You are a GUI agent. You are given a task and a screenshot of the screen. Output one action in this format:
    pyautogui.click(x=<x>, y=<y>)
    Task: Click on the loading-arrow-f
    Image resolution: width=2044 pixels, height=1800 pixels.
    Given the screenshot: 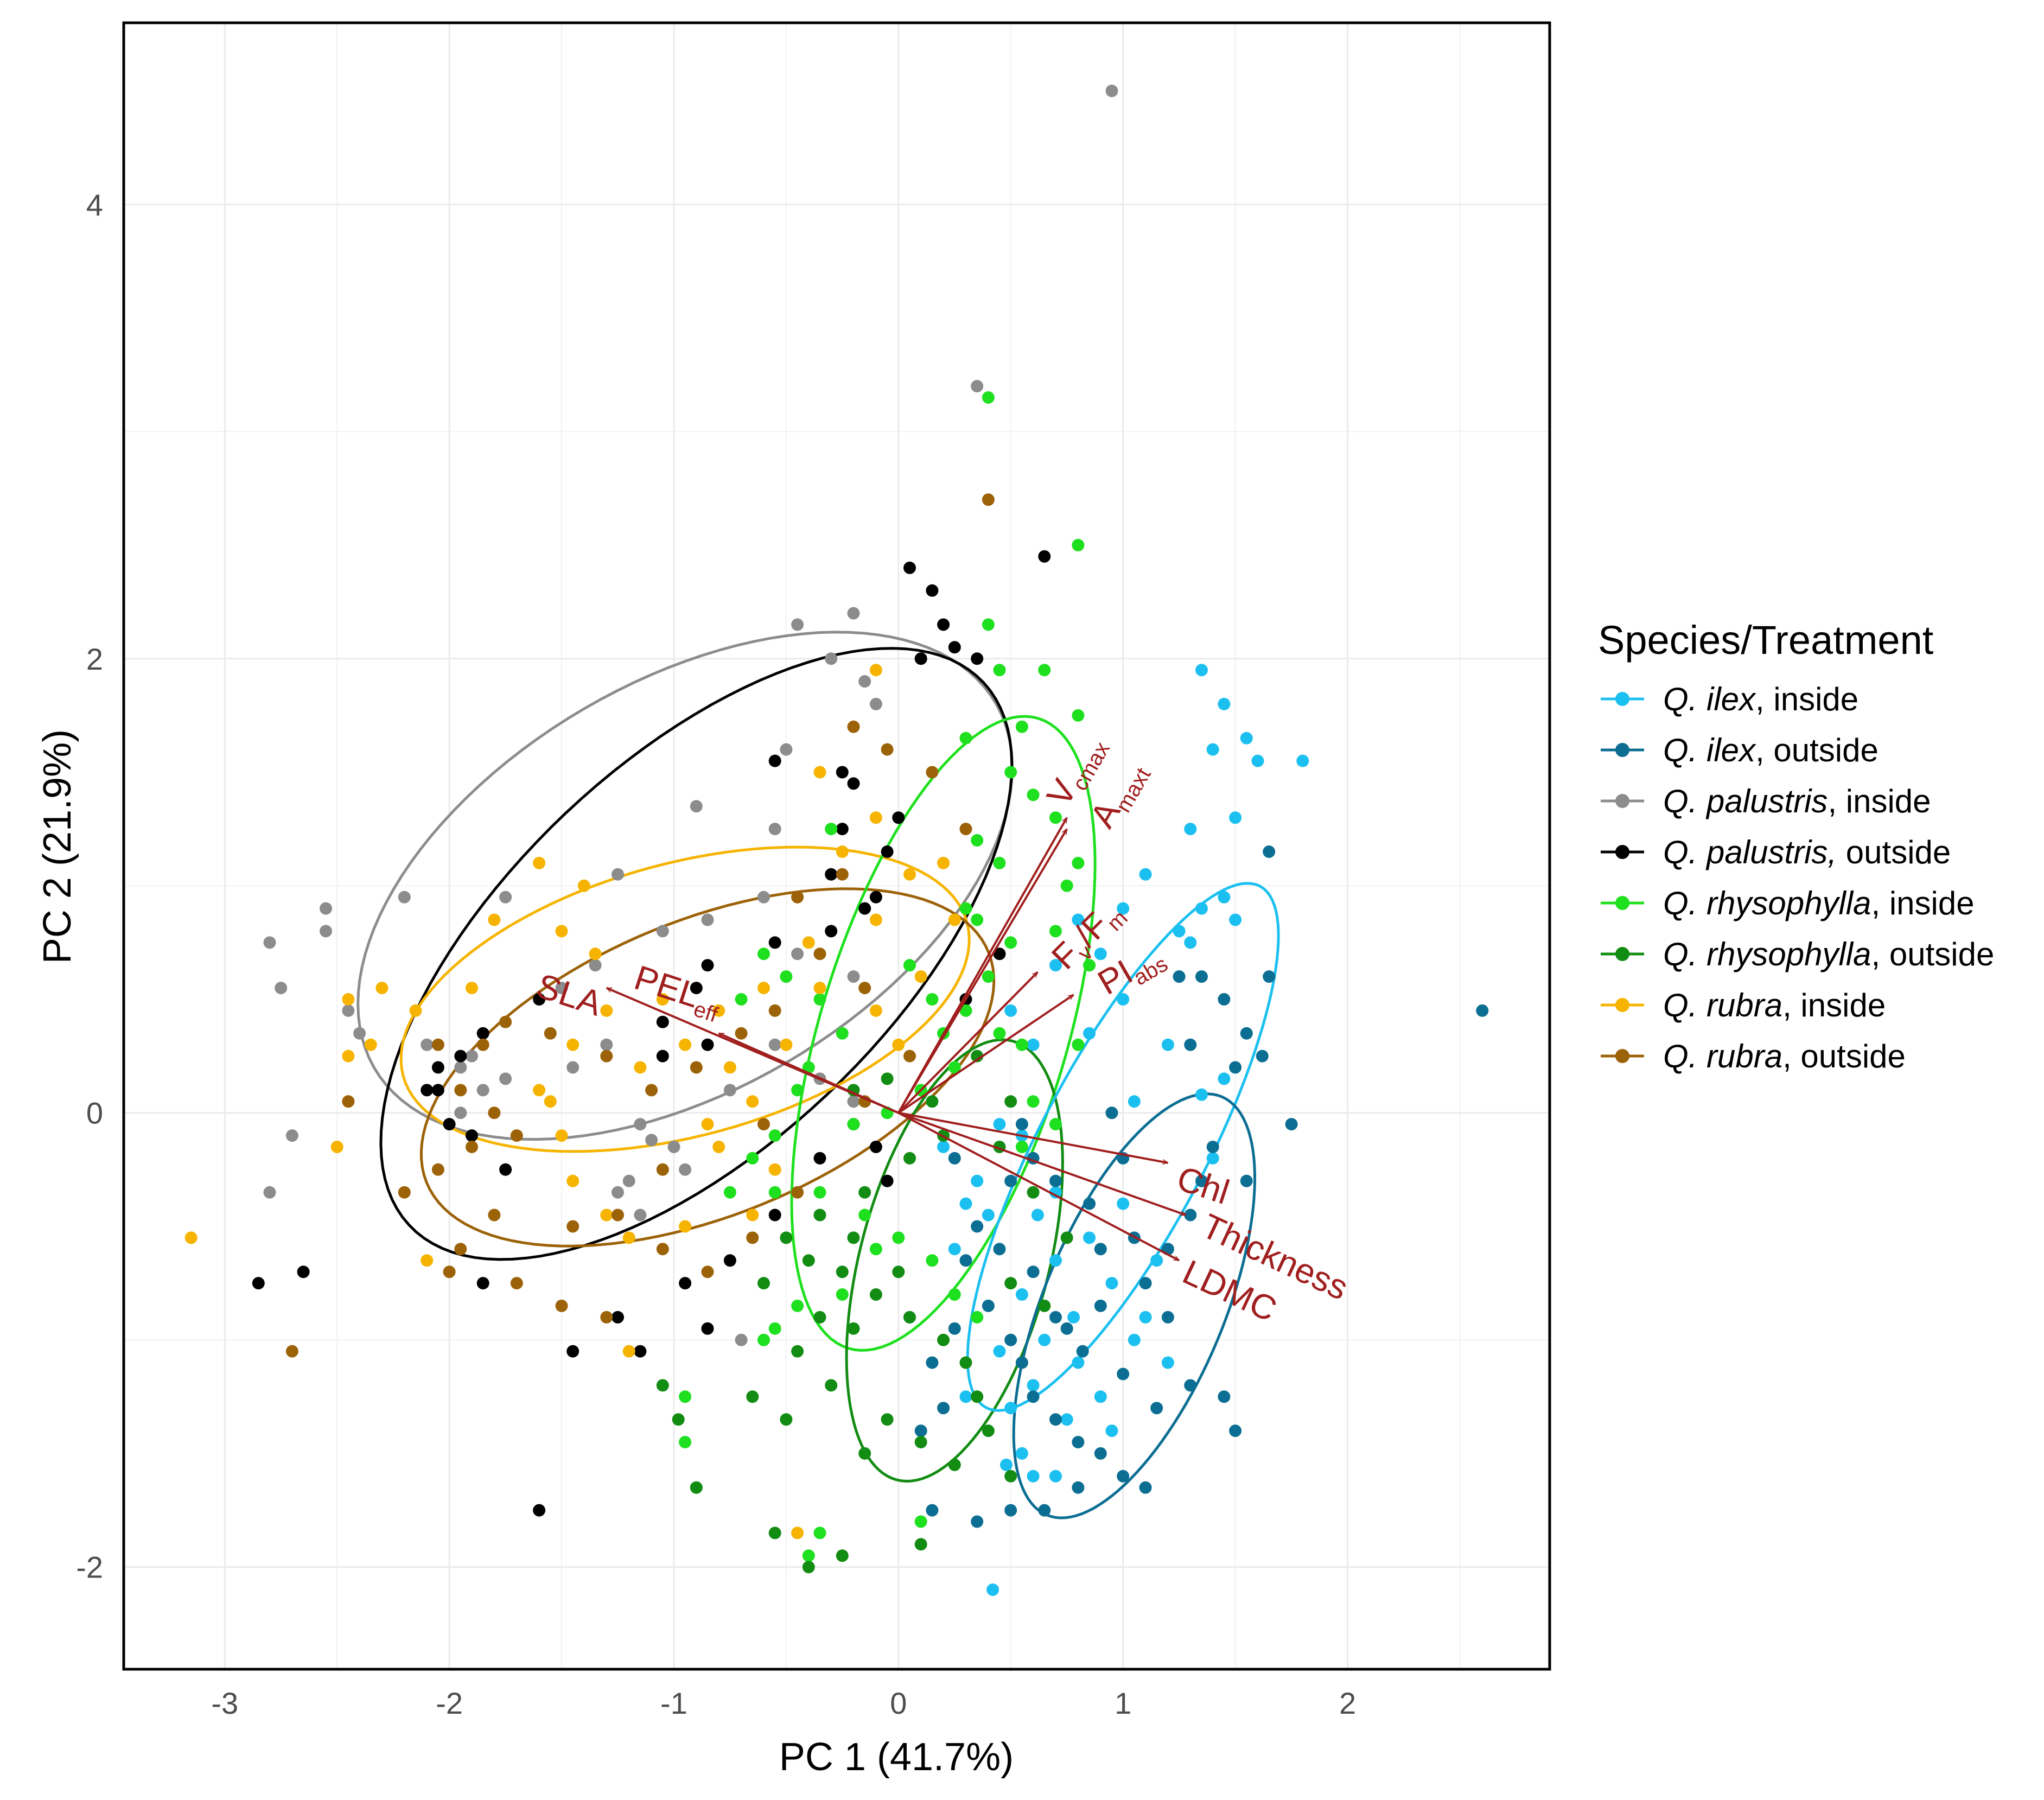 What is the action you would take?
    pyautogui.click(x=968, y=1042)
    